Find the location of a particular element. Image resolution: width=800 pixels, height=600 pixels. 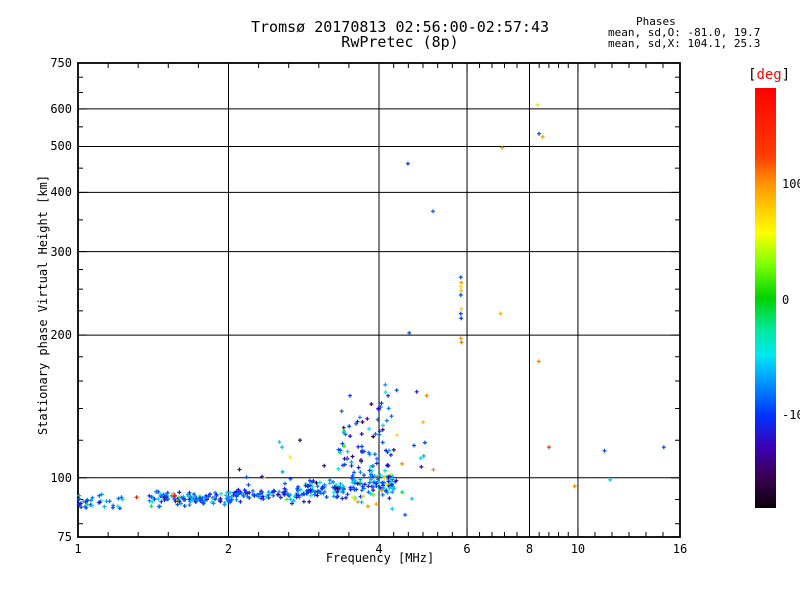

colorbar-unit-text: deg is located at coordinates (769, 75).